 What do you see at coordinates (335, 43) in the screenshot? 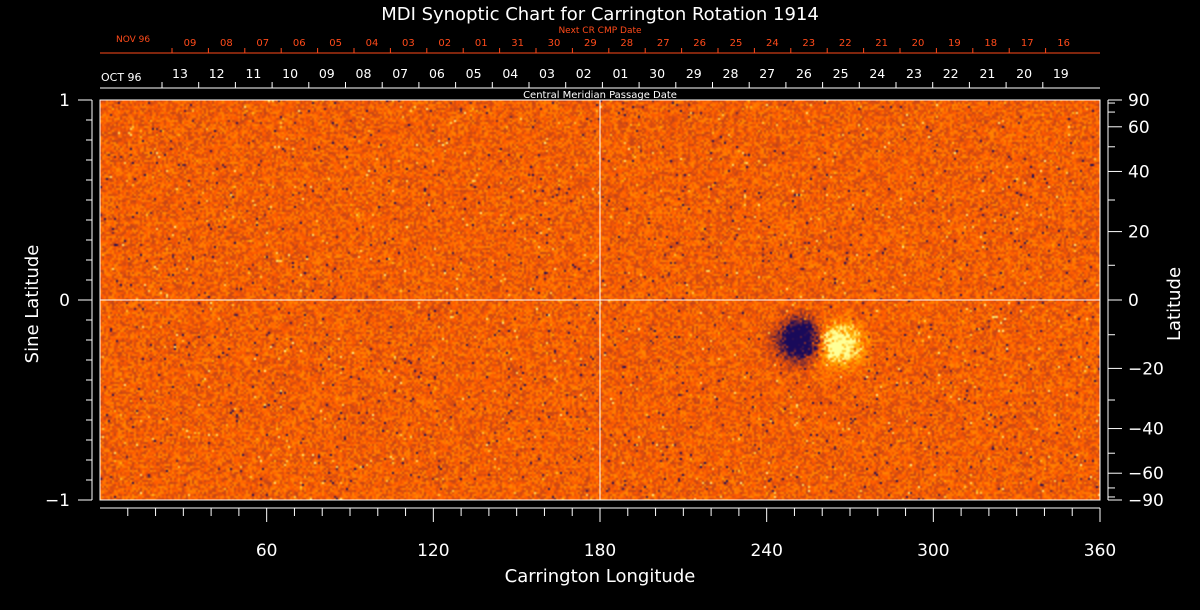
I see `next-cmp-date-label: 05` at bounding box center [335, 43].